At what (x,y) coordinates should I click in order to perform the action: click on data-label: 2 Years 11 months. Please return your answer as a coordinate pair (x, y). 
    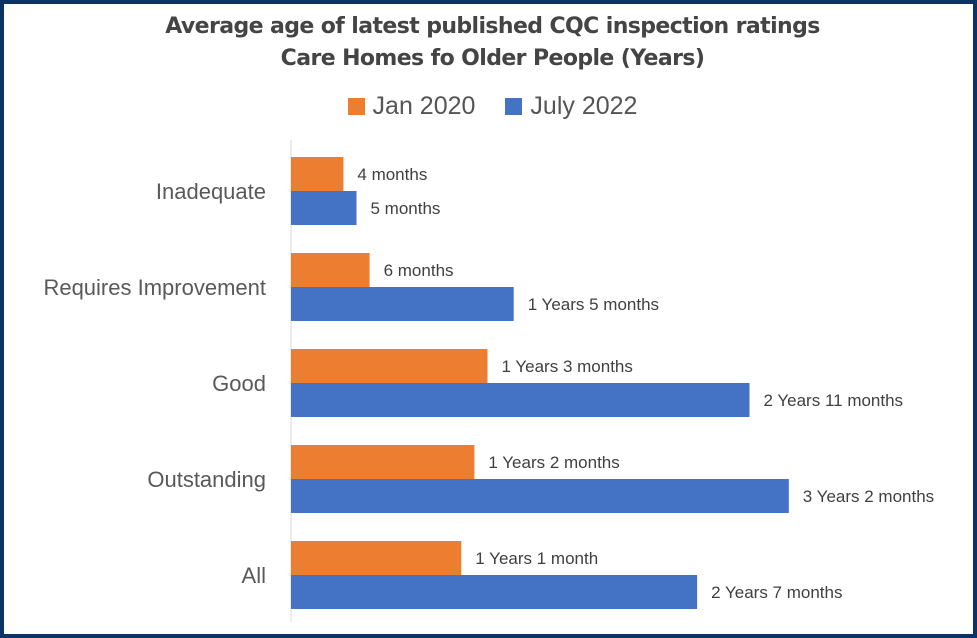
    Looking at the image, I should click on (834, 400).